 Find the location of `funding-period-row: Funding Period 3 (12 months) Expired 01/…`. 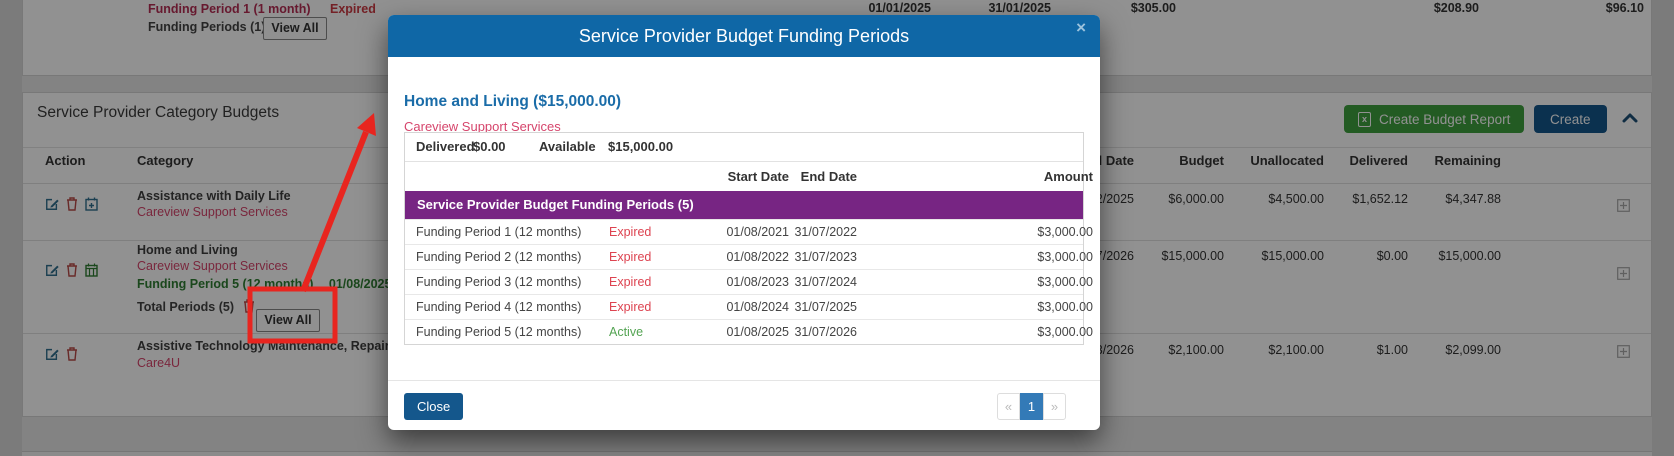

funding-period-row: Funding Period 3 (12 months) Expired 01/… is located at coordinates (749, 281).